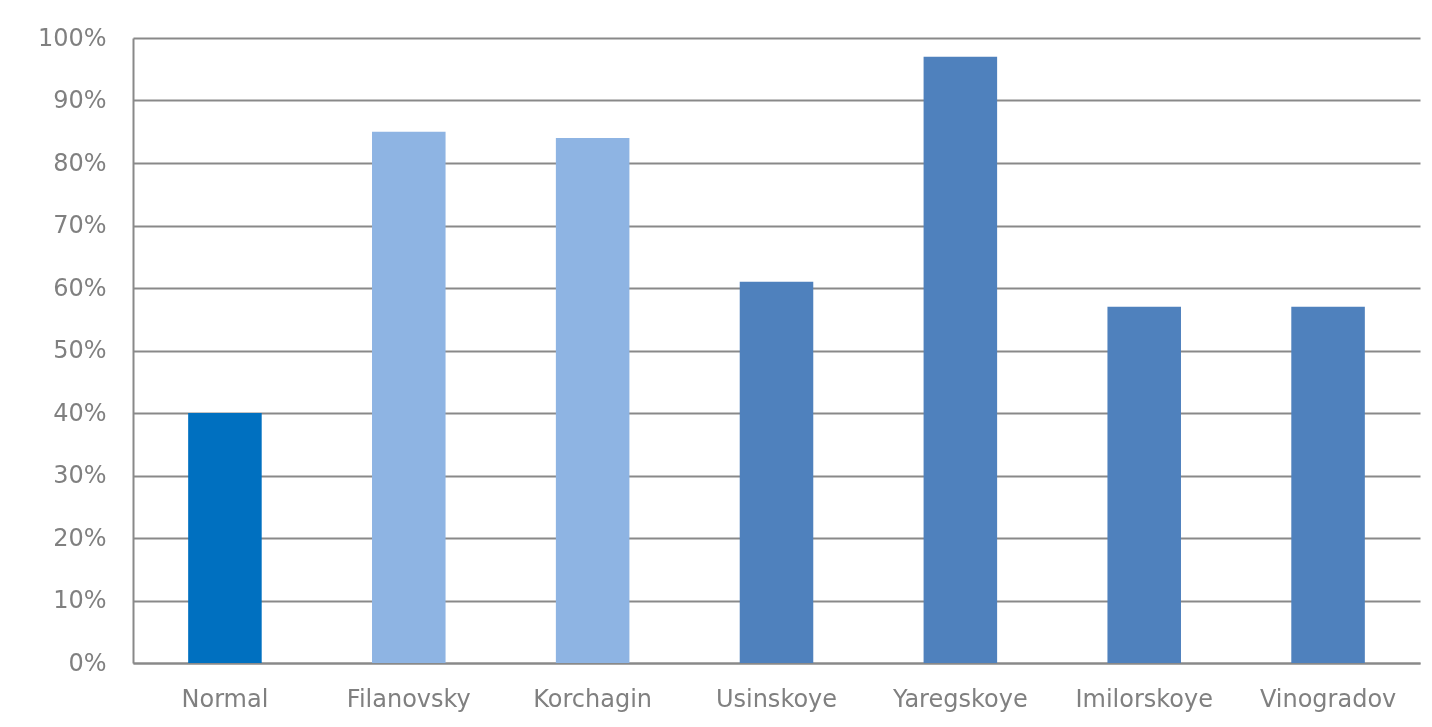 This screenshot has width=1432, height=727. Describe the element at coordinates (80, 225) in the screenshot. I see `y-tick-label: 70%` at that location.